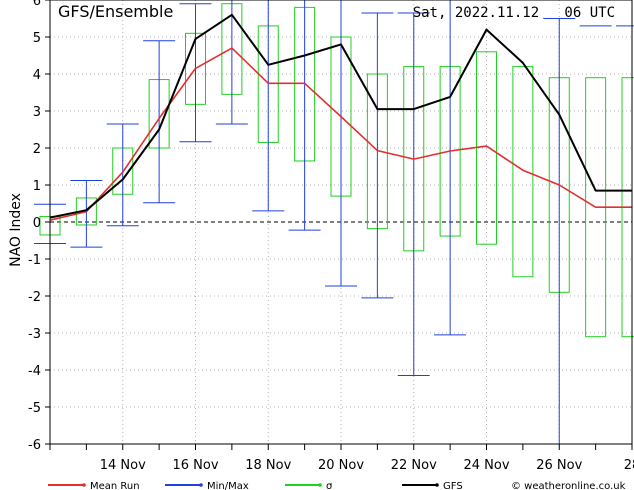 The height and width of the screenshot is (490, 634). I want to click on legend-label-sigma: σ, so click(329, 485).